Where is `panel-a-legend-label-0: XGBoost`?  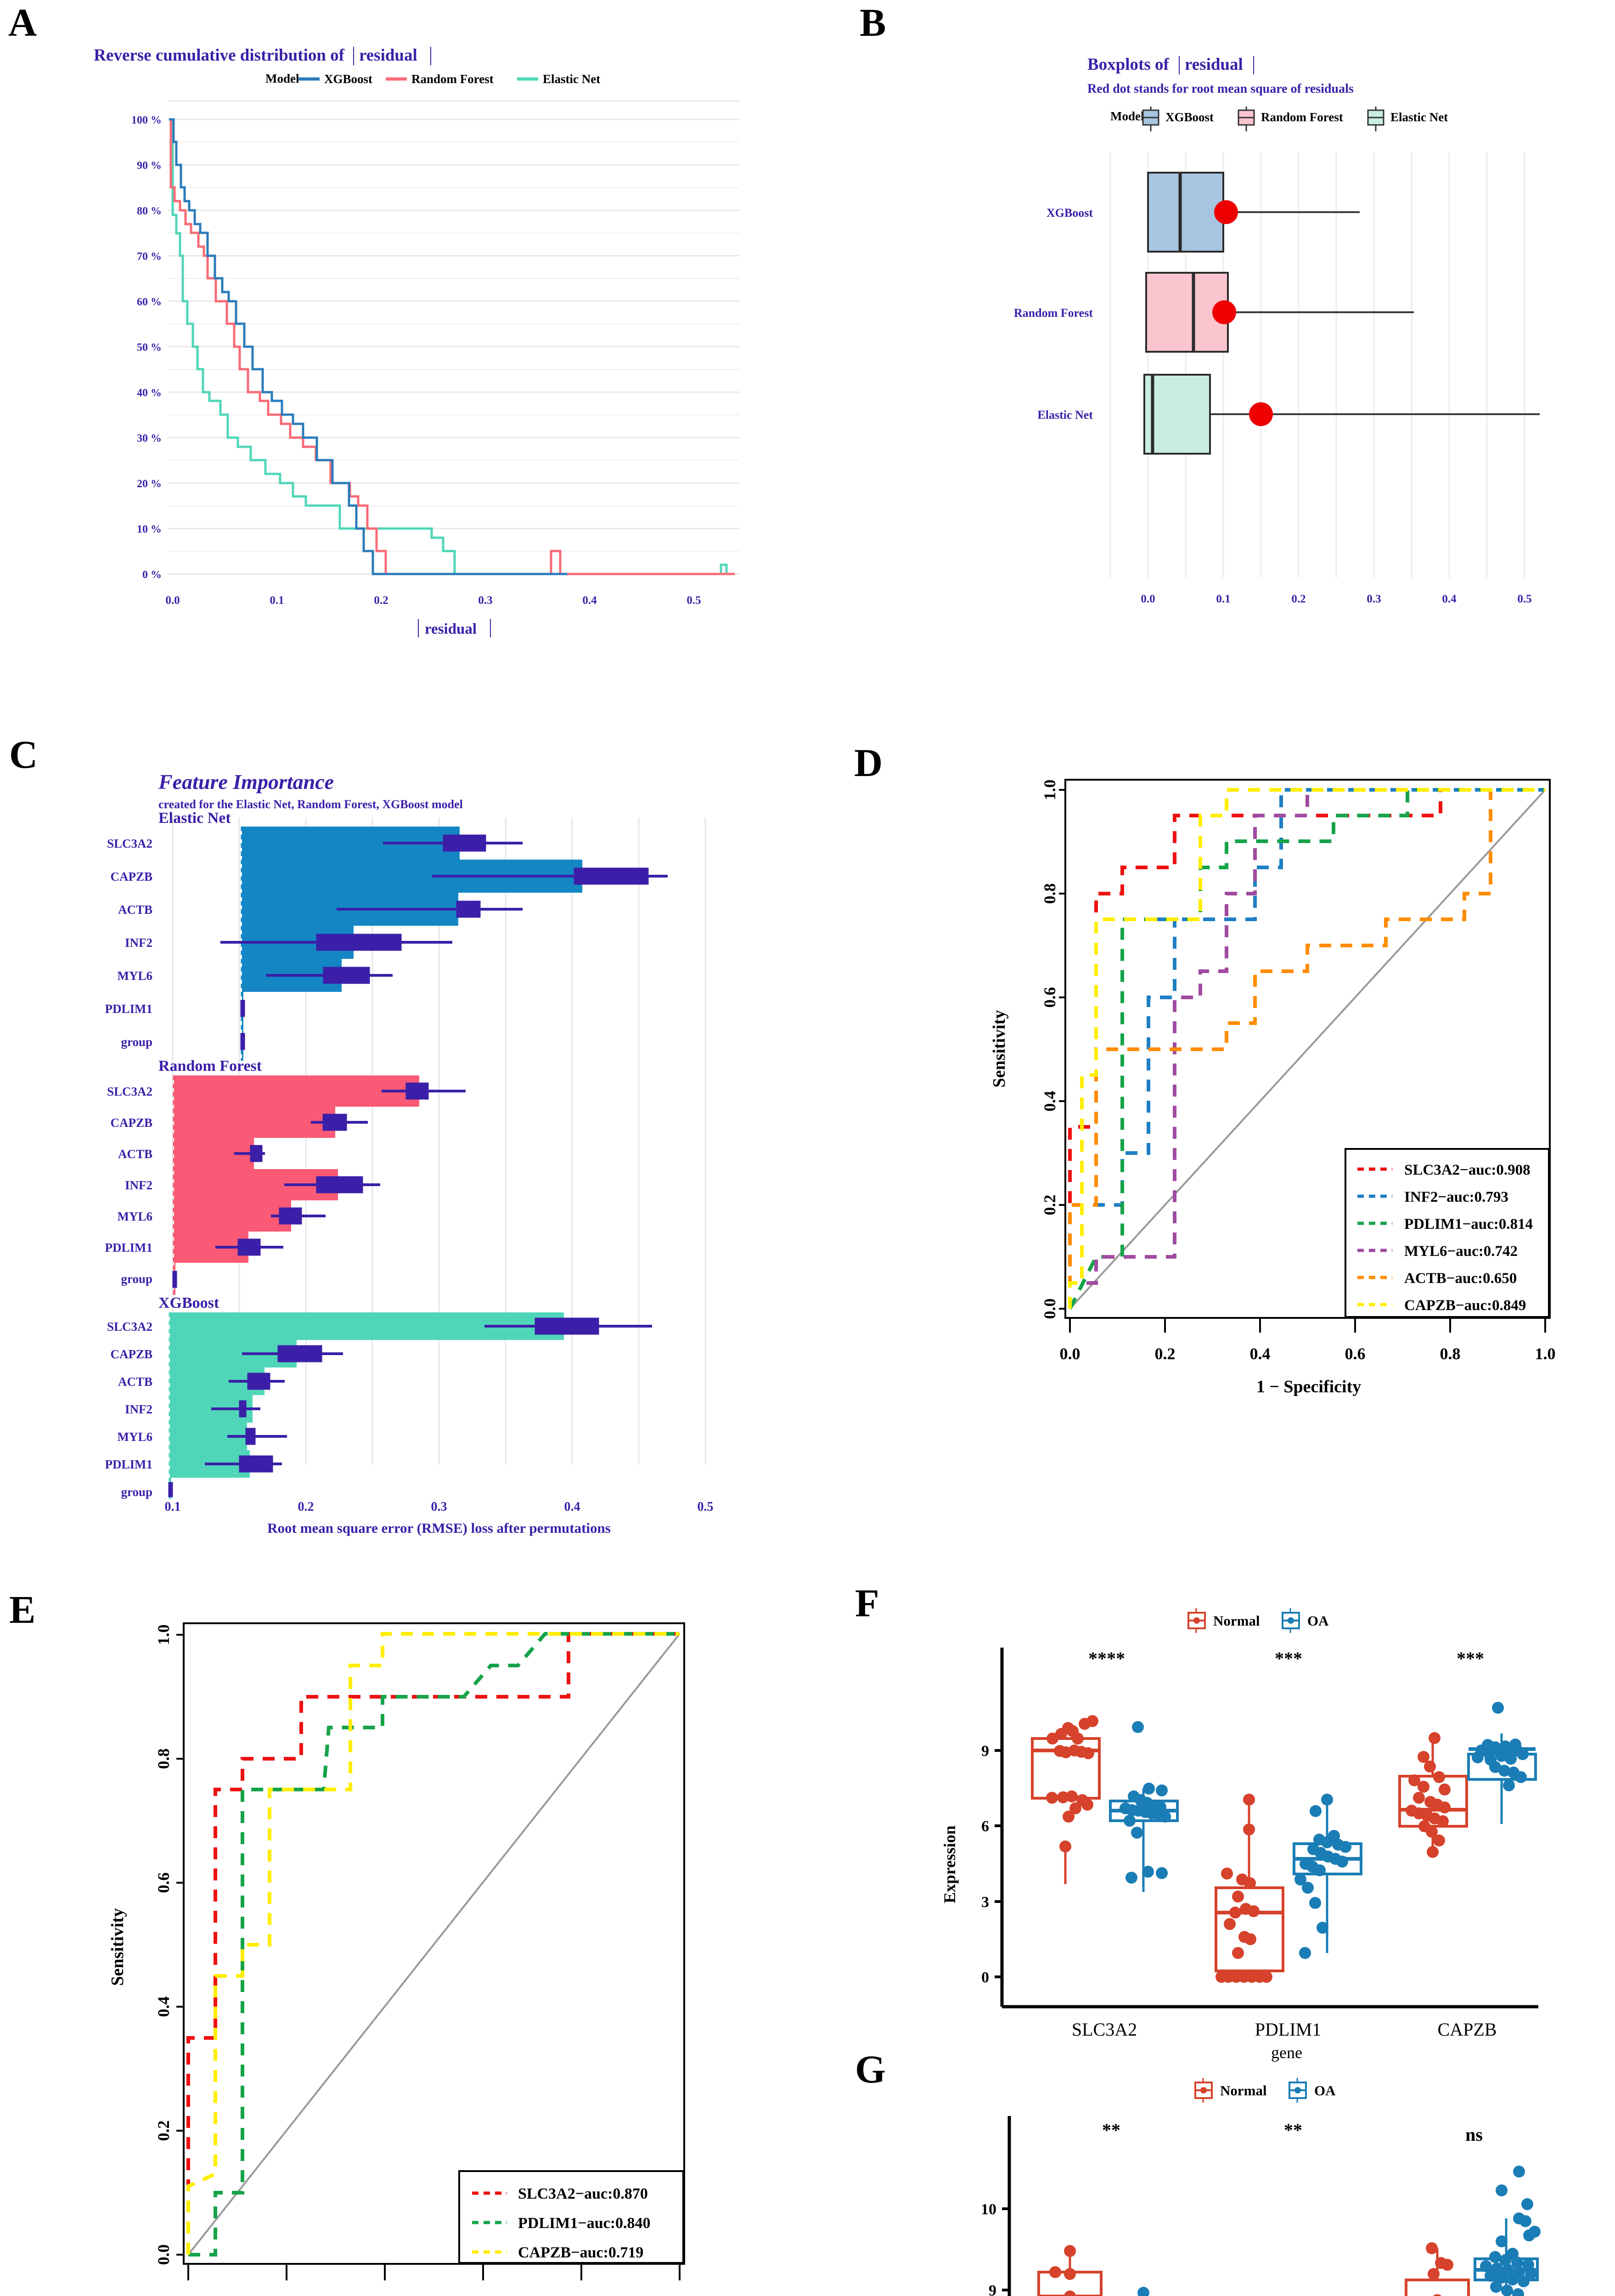
panel-a-legend-label-0: XGBoost is located at coordinates (348, 79).